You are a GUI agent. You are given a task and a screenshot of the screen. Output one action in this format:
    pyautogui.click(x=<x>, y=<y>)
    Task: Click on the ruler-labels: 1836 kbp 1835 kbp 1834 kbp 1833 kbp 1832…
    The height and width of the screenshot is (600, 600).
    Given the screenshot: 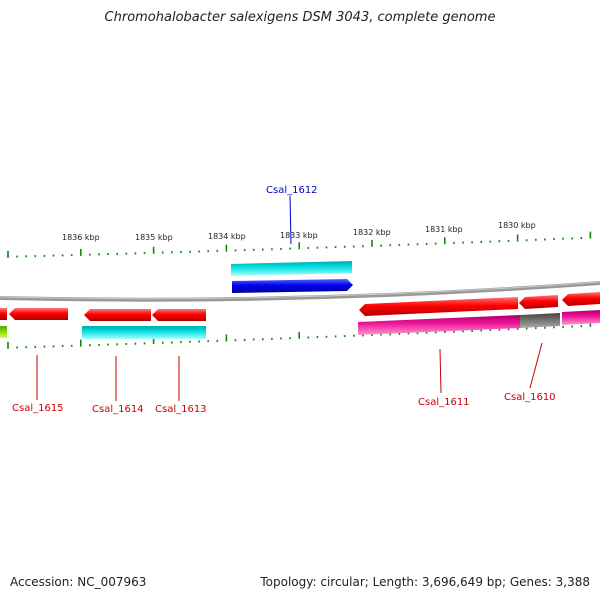 What is the action you would take?
    pyautogui.click(x=299, y=231)
    